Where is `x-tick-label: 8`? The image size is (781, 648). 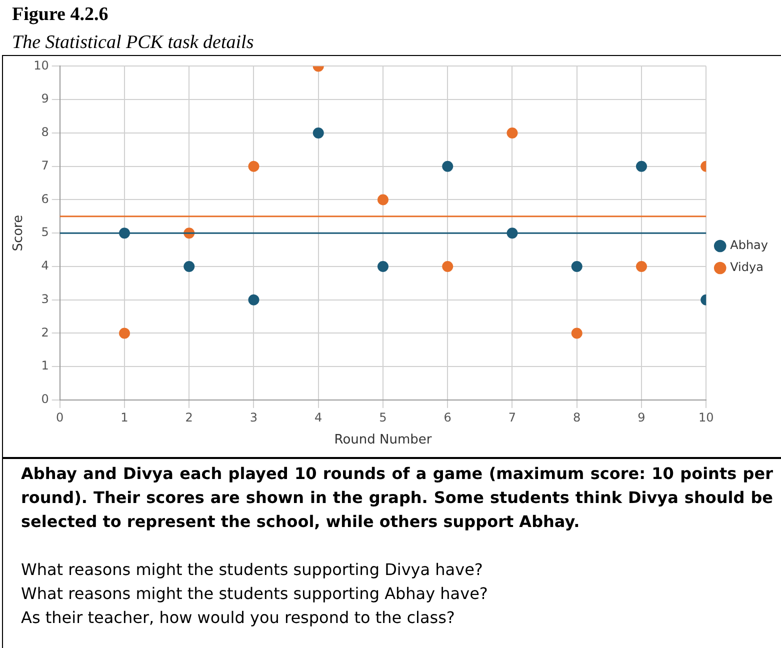 x-tick-label: 8 is located at coordinates (577, 417).